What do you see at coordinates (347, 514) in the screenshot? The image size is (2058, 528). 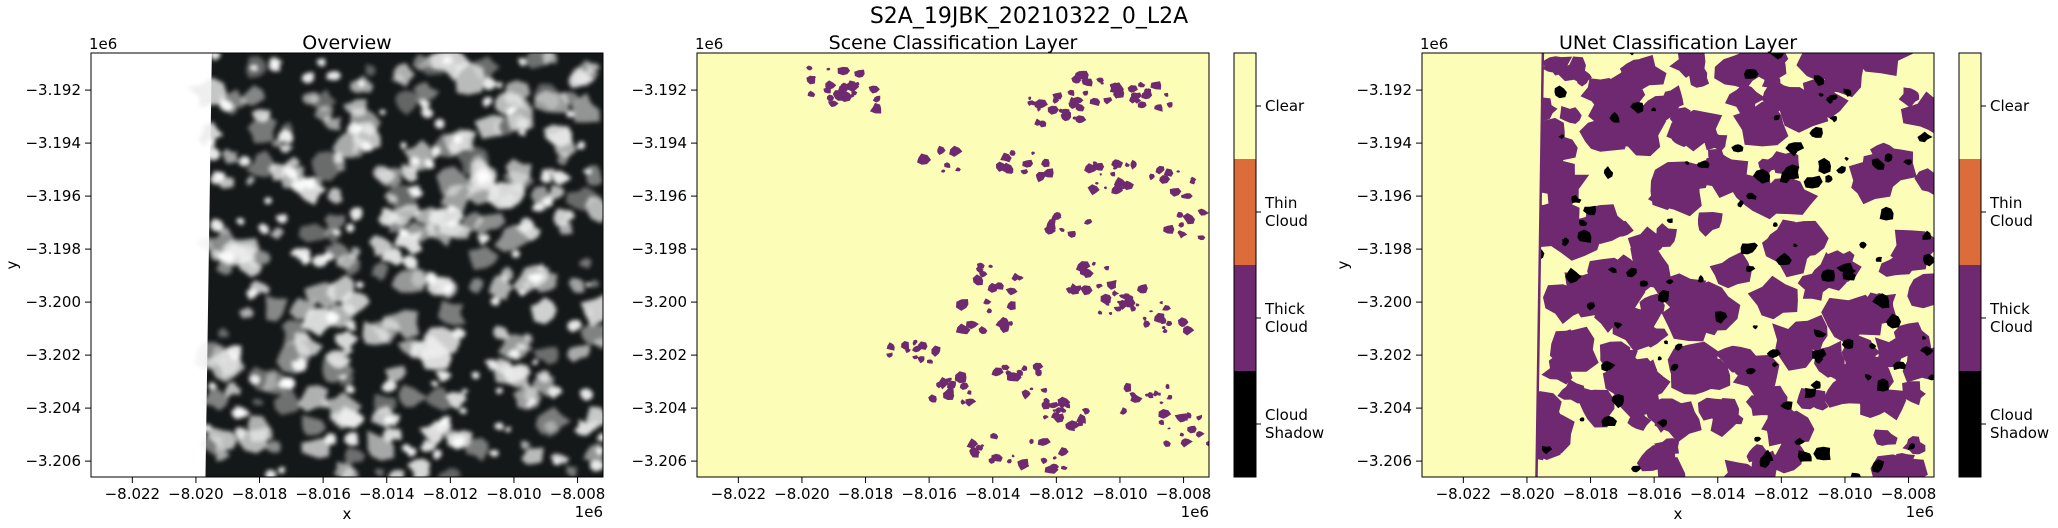 I see `x-axis-label: x` at bounding box center [347, 514].